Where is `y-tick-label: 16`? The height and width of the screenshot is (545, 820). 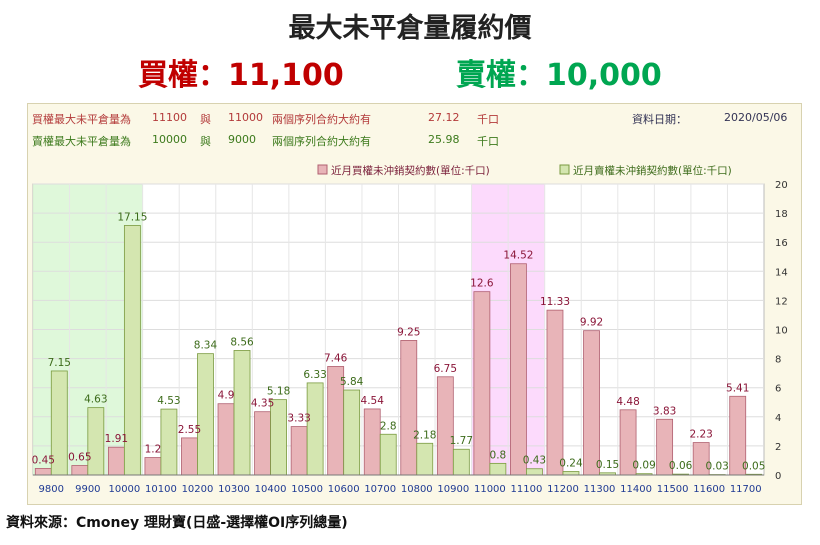
y-tick-label: 16 is located at coordinates (781, 243).